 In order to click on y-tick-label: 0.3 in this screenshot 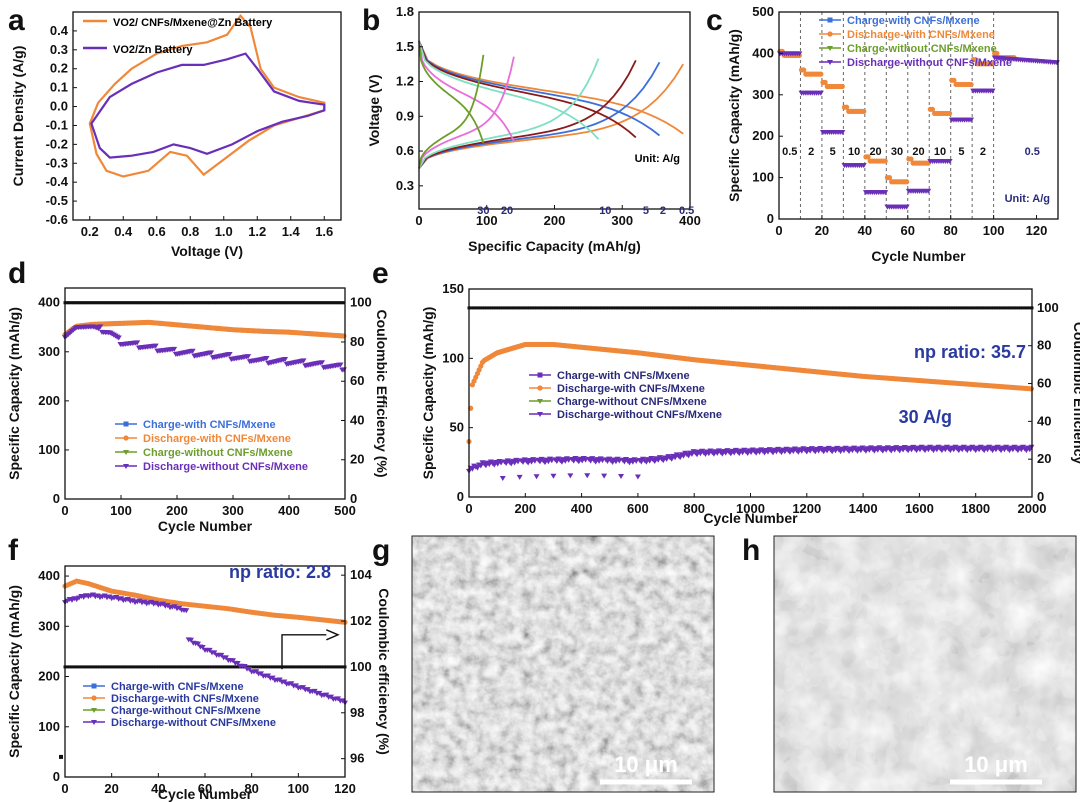, I will do `click(59, 49)`.